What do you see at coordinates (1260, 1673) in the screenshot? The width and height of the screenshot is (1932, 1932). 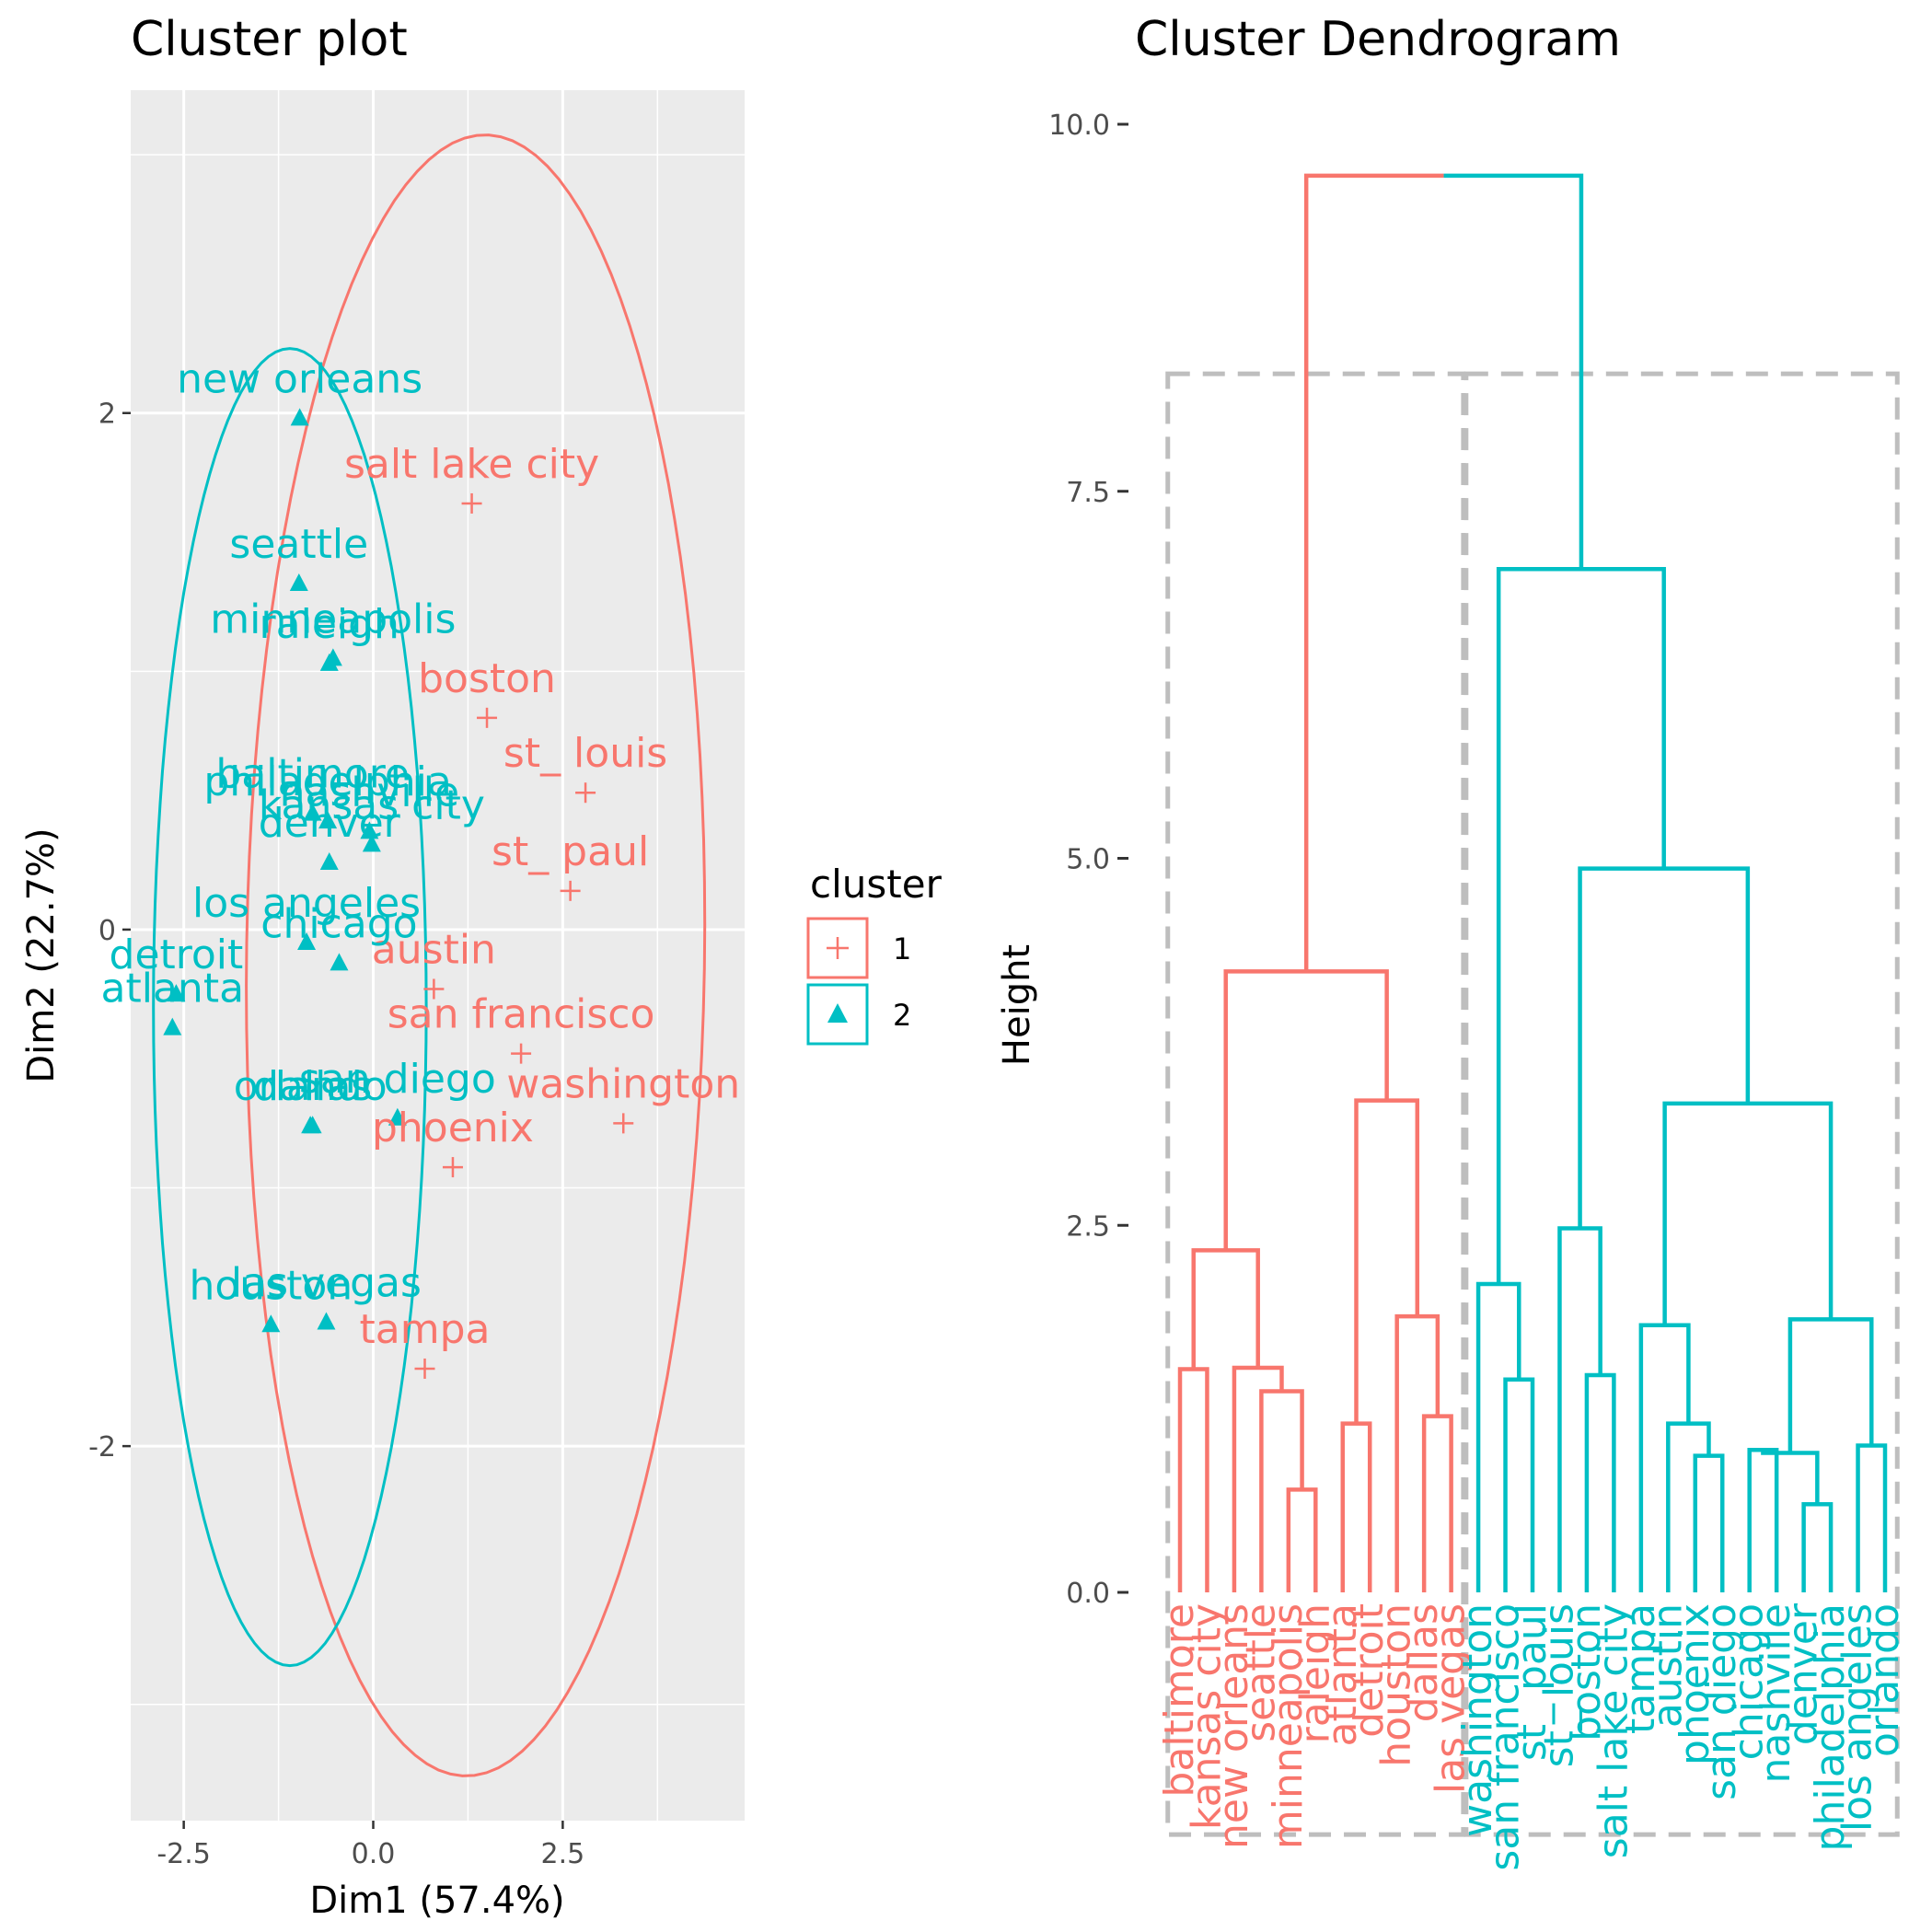 I see `leaf-label: seattle` at bounding box center [1260, 1673].